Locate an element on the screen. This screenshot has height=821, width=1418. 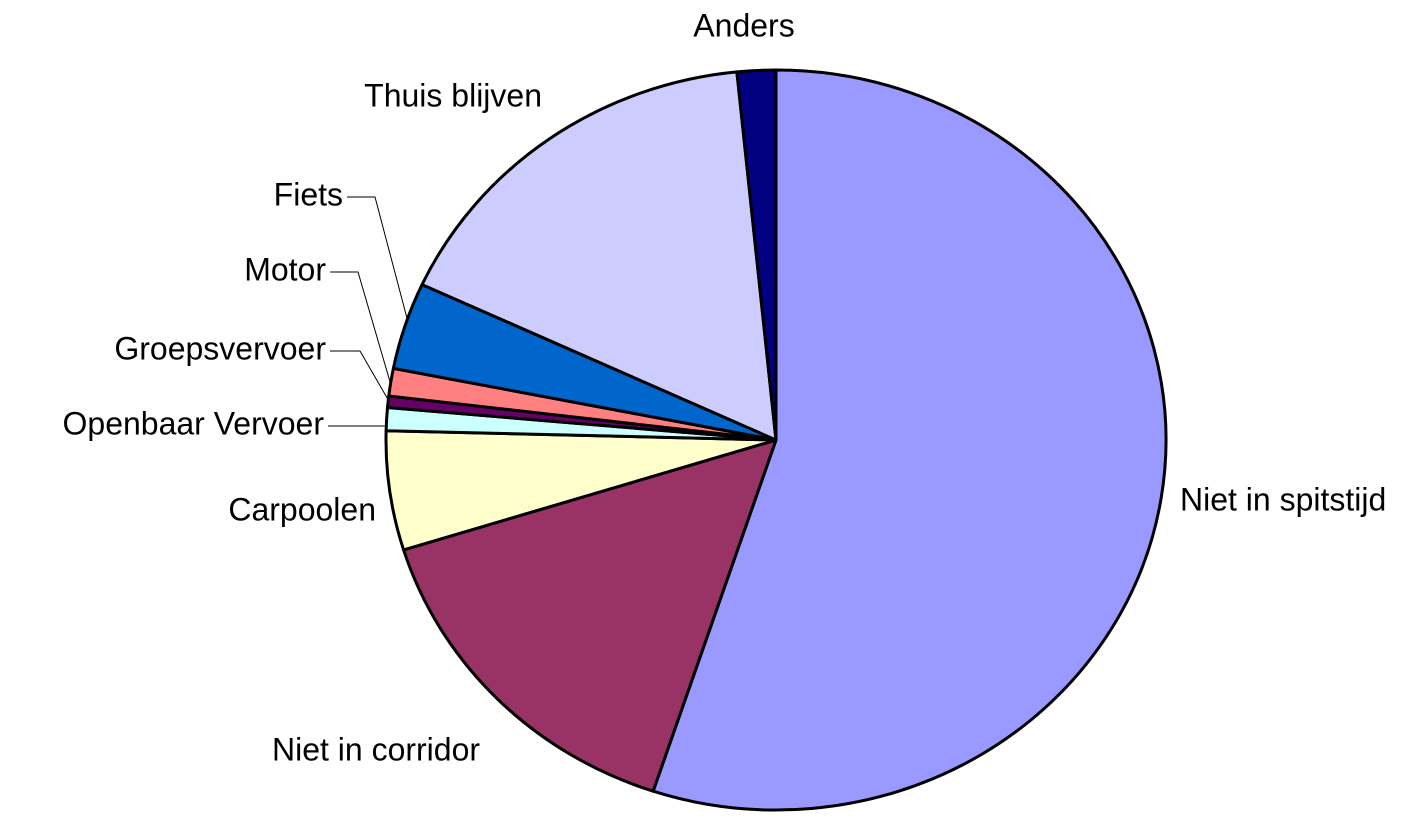
slice-label: Groepsvervoer is located at coordinates (220, 348).